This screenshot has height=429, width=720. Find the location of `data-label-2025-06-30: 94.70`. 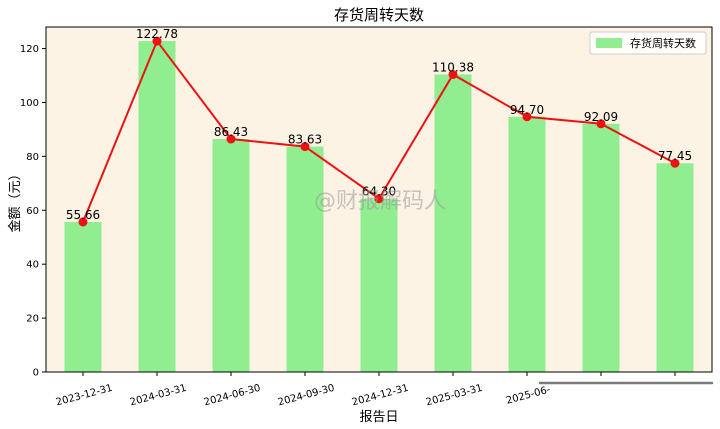

data-label-2025-06-30: 94.70 is located at coordinates (527, 110).